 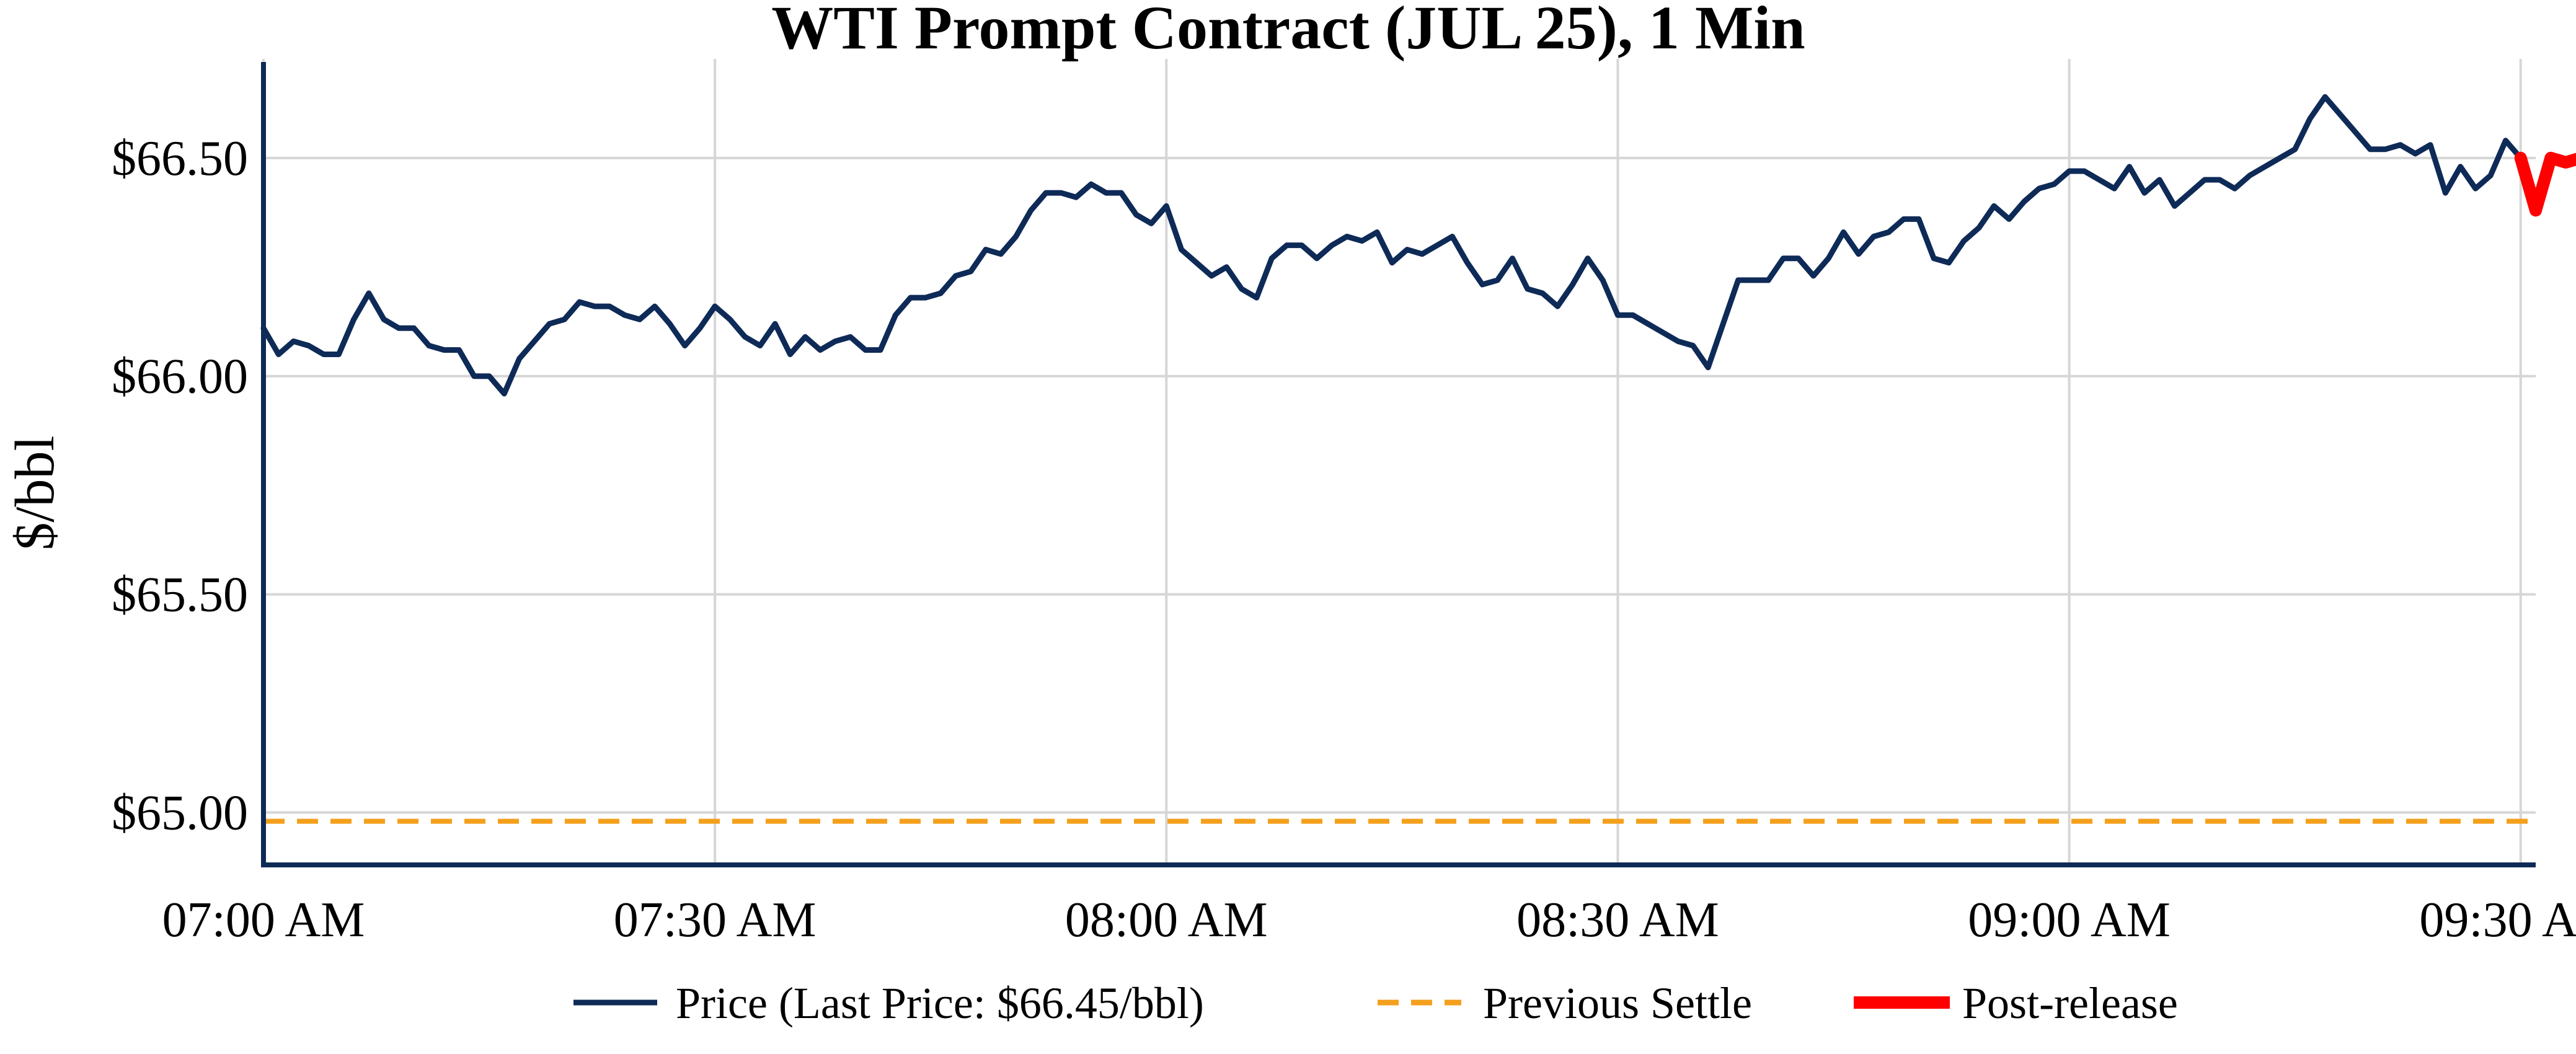 What do you see at coordinates (35, 492) in the screenshot?
I see `y-axis-label: $/bbl` at bounding box center [35, 492].